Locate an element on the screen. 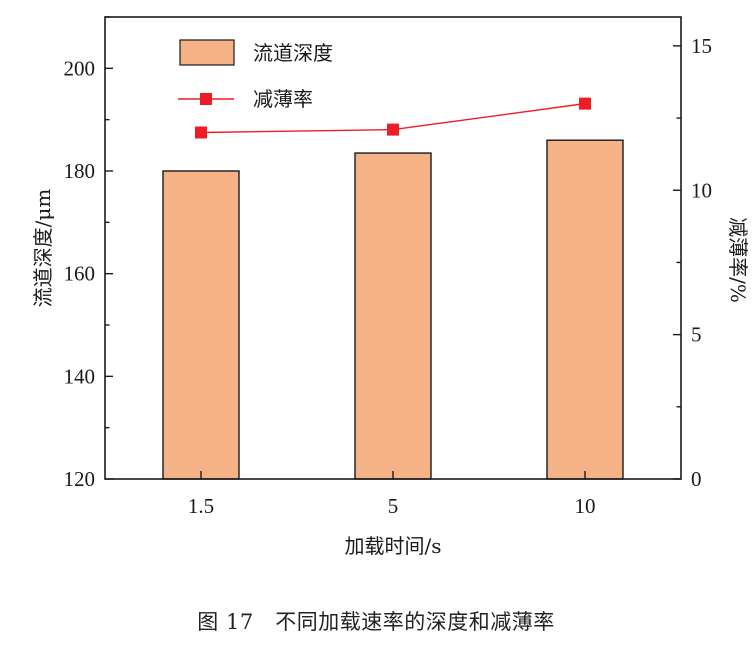 The width and height of the screenshot is (752, 659). legend-line-marker is located at coordinates (206, 99).